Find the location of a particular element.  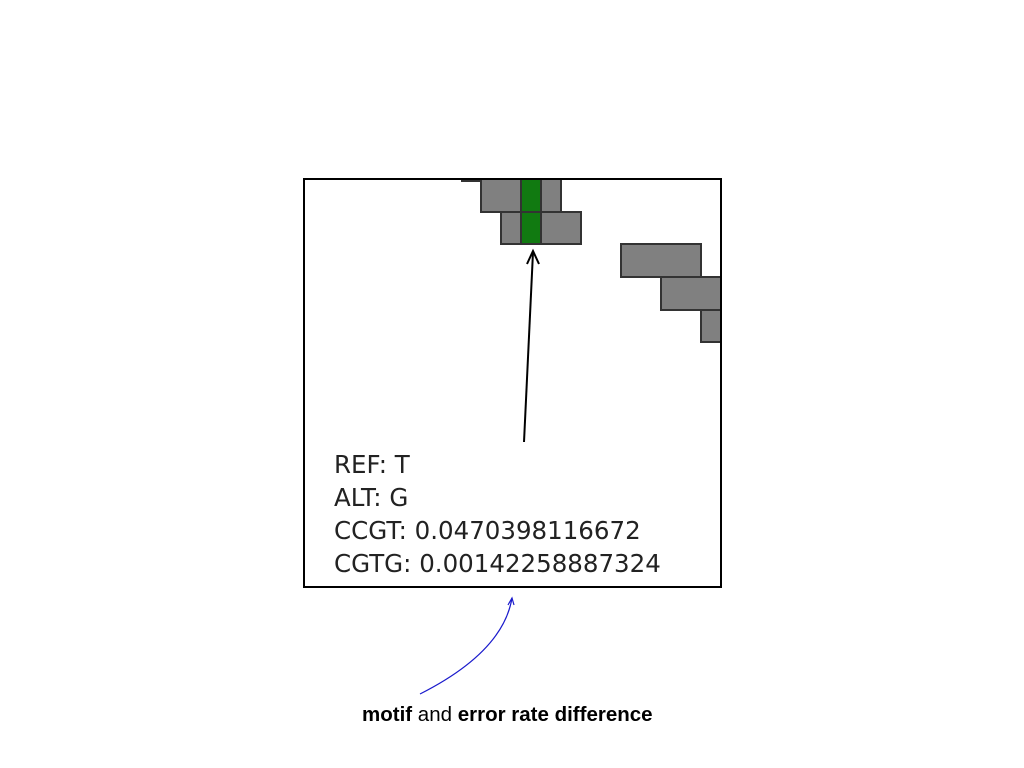

caption-motif: motif is located at coordinates (387, 714).